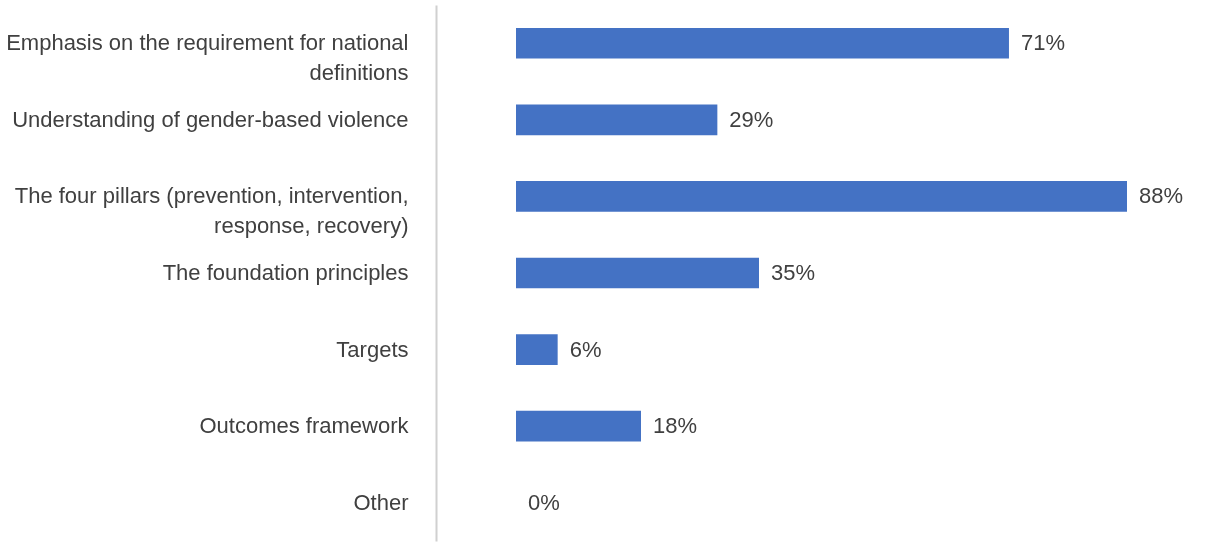  I want to click on y-tick-label: Outcomes framework, so click(304, 426).